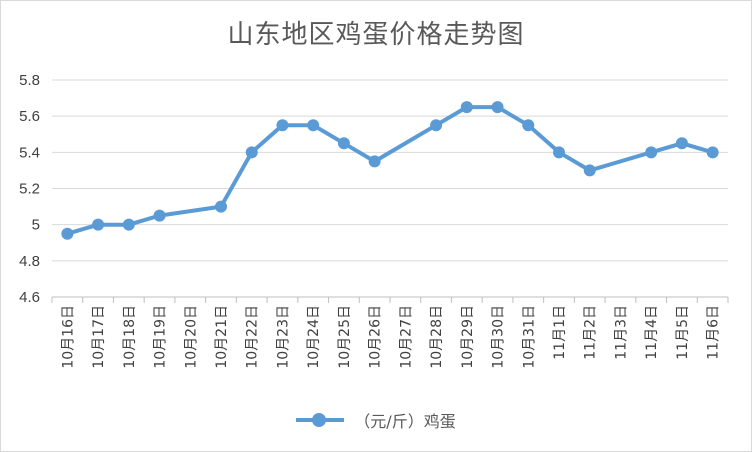  Describe the element at coordinates (390, 300) in the screenshot. I see `x-axis` at that location.